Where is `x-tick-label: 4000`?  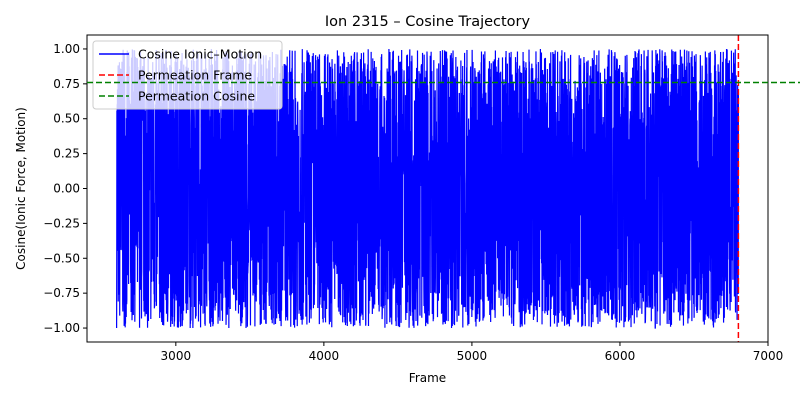
x-tick-label: 4000 is located at coordinates (324, 356).